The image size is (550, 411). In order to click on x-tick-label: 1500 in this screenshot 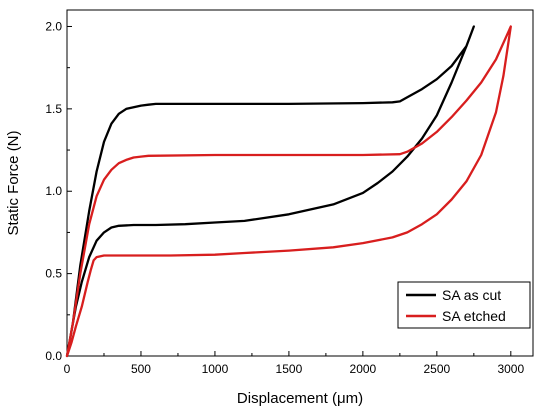, I will do `click(289, 369)`.